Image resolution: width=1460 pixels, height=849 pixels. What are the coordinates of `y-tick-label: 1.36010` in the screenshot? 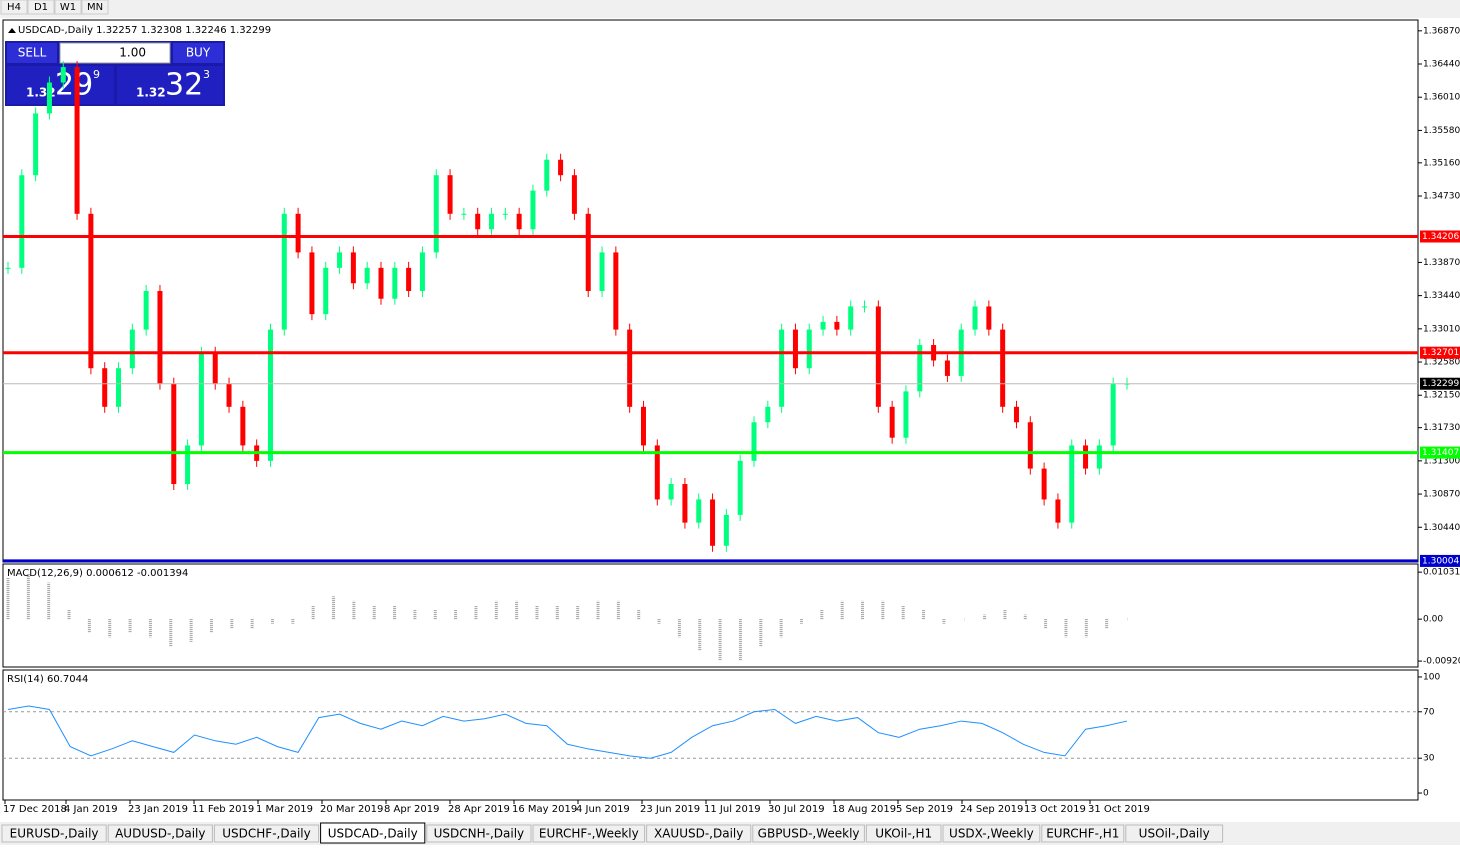 It's located at (1441, 98).